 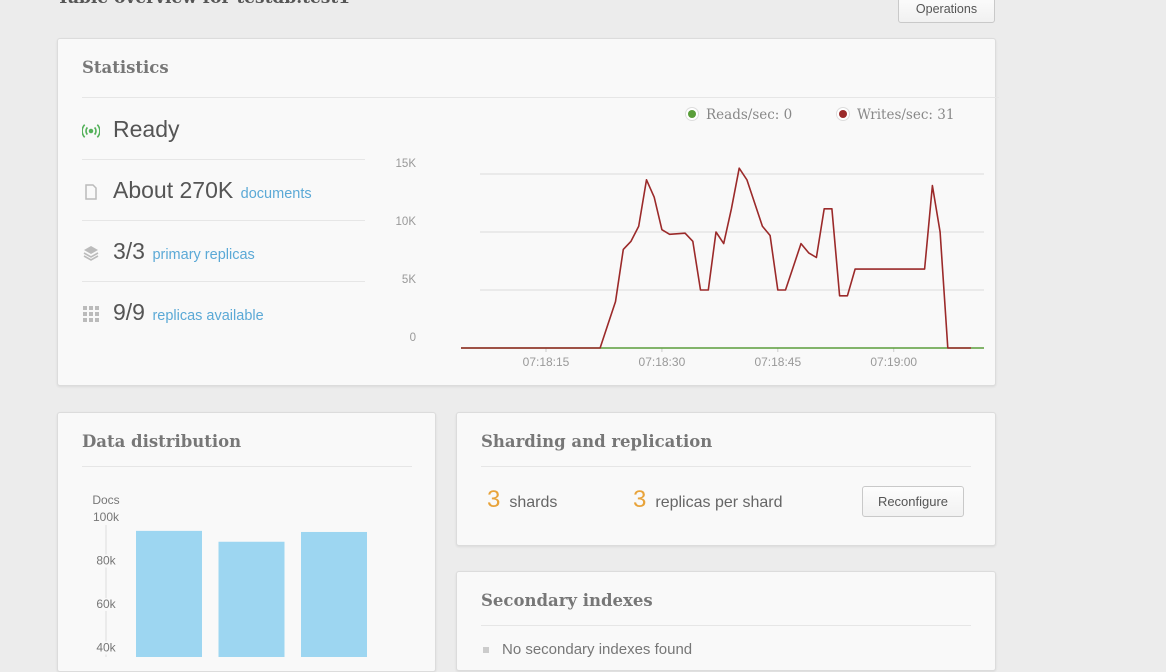 I want to click on y-tick-label: 15K, so click(x=406, y=164).